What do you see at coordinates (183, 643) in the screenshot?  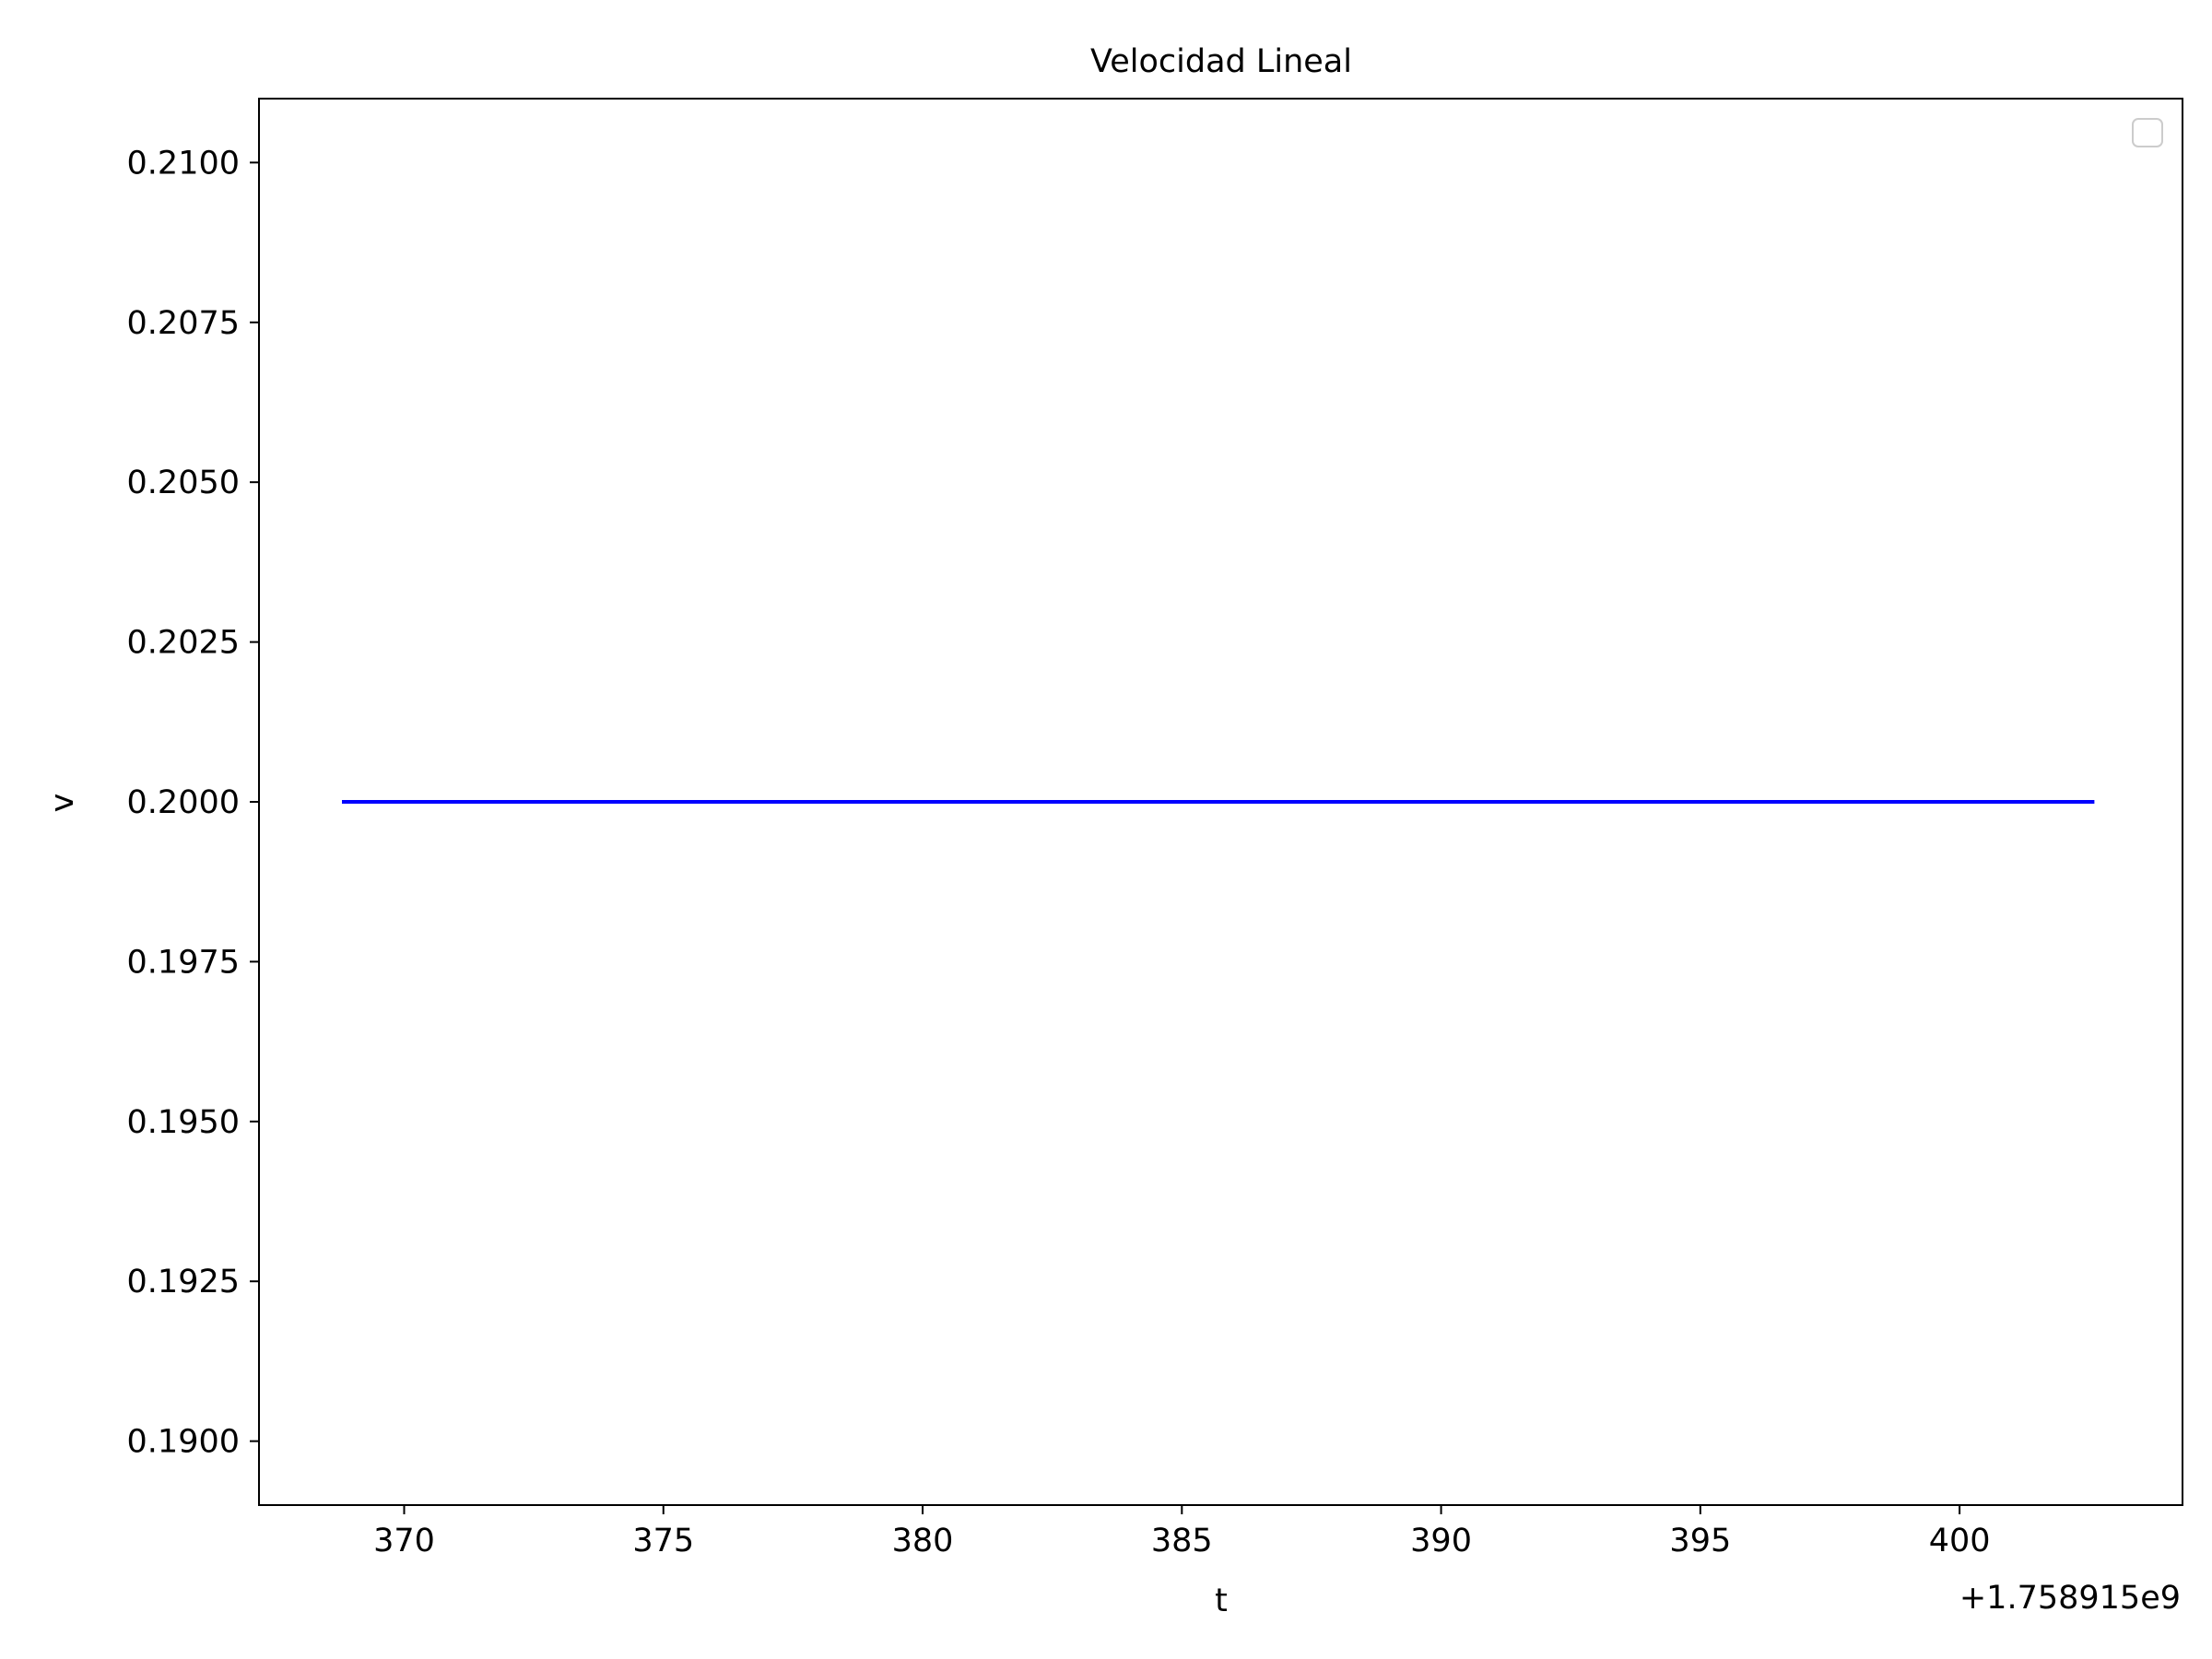 I see `y-tick-label: 0.2025` at bounding box center [183, 643].